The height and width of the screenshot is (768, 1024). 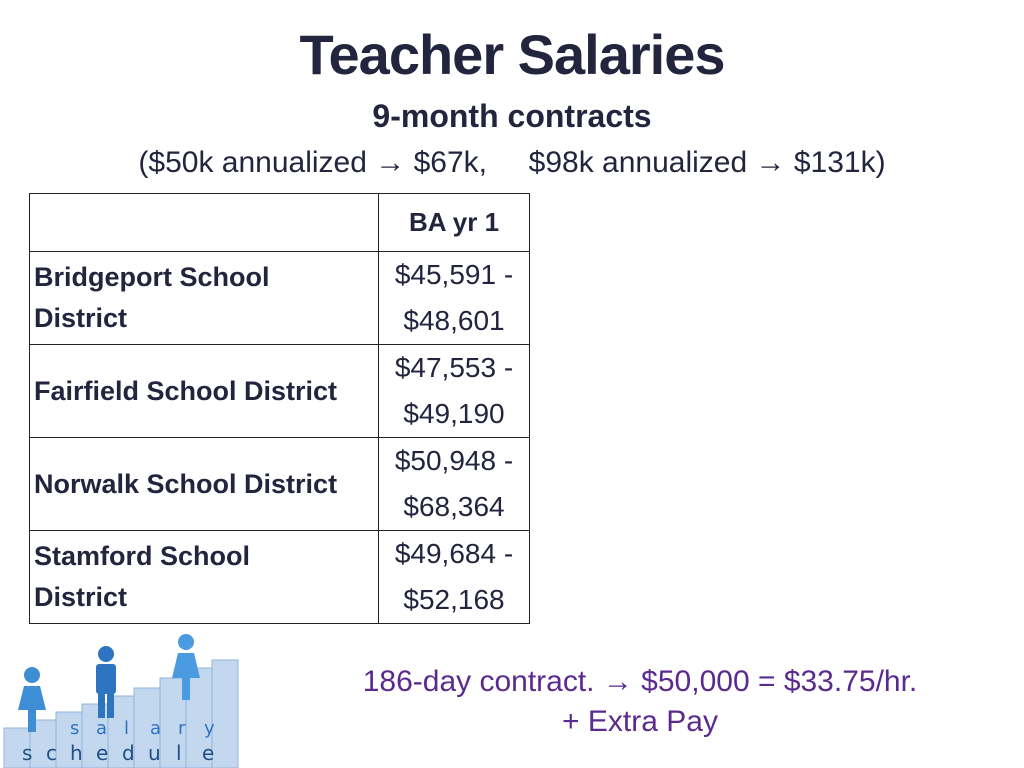 What do you see at coordinates (454, 553) in the screenshot?
I see `salary-low: $49,684 -` at bounding box center [454, 553].